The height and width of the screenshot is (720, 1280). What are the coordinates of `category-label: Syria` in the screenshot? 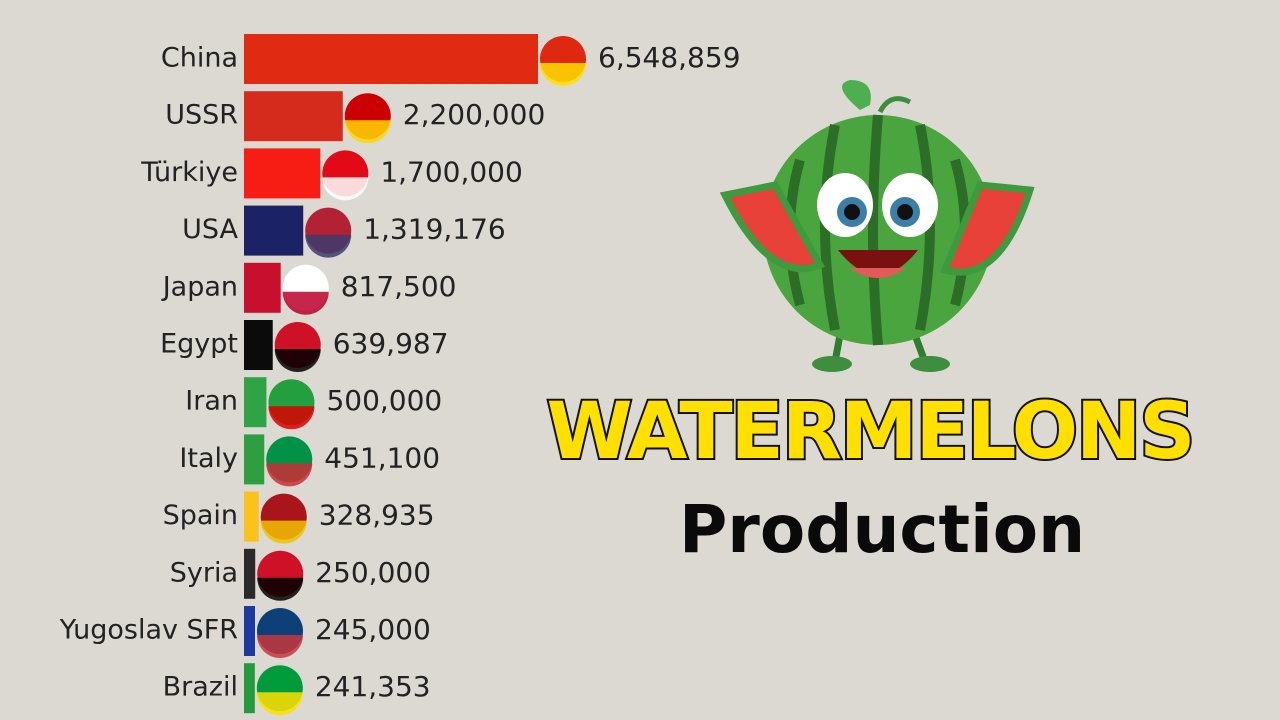 It's located at (204, 572).